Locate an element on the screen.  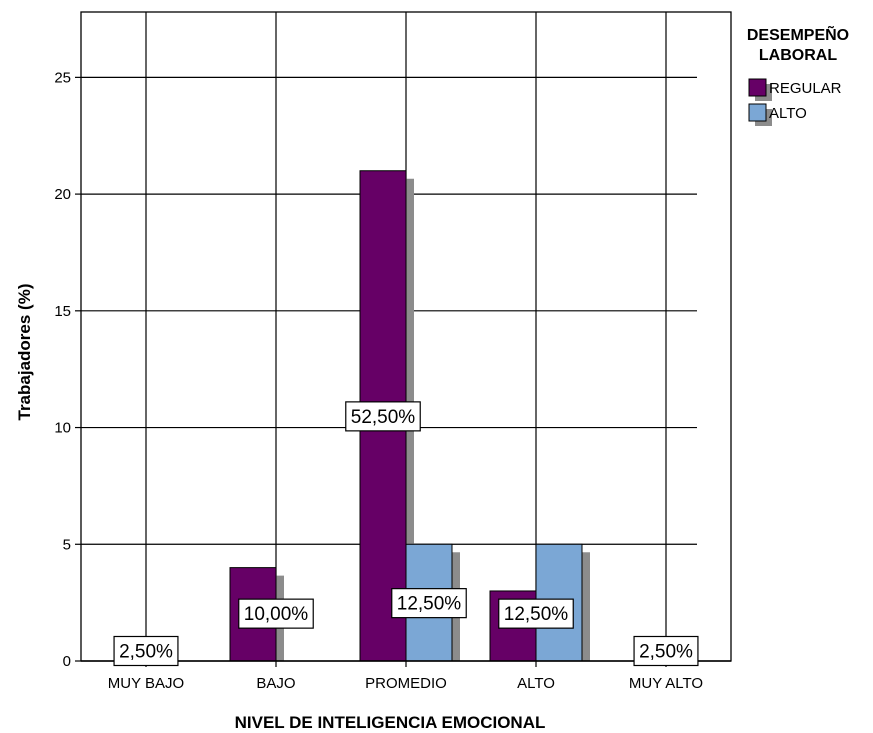
x-axis-title: NIVEL DE INTELIGENCIA EMOCIONAL is located at coordinates (390, 722).